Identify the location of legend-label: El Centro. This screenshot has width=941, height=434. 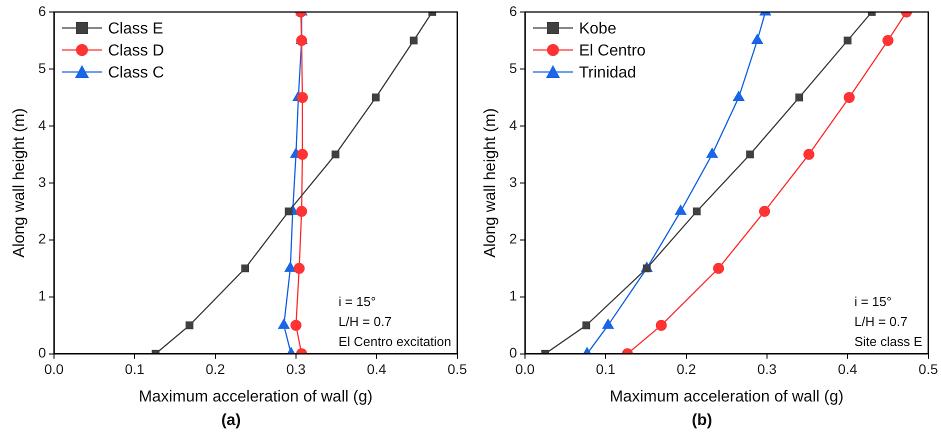
(612, 51).